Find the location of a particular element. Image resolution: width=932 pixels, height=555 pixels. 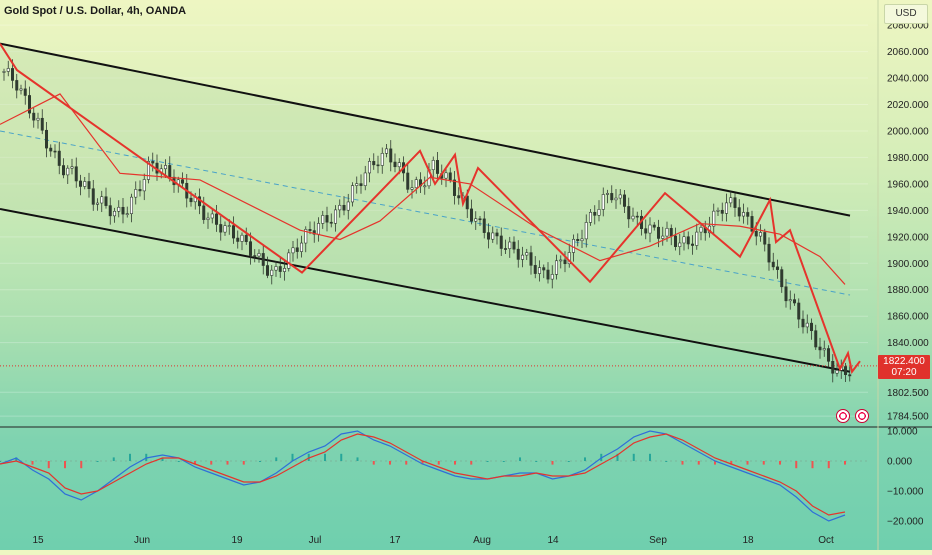

price-tick-label: 1940.000 is located at coordinates (908, 211).